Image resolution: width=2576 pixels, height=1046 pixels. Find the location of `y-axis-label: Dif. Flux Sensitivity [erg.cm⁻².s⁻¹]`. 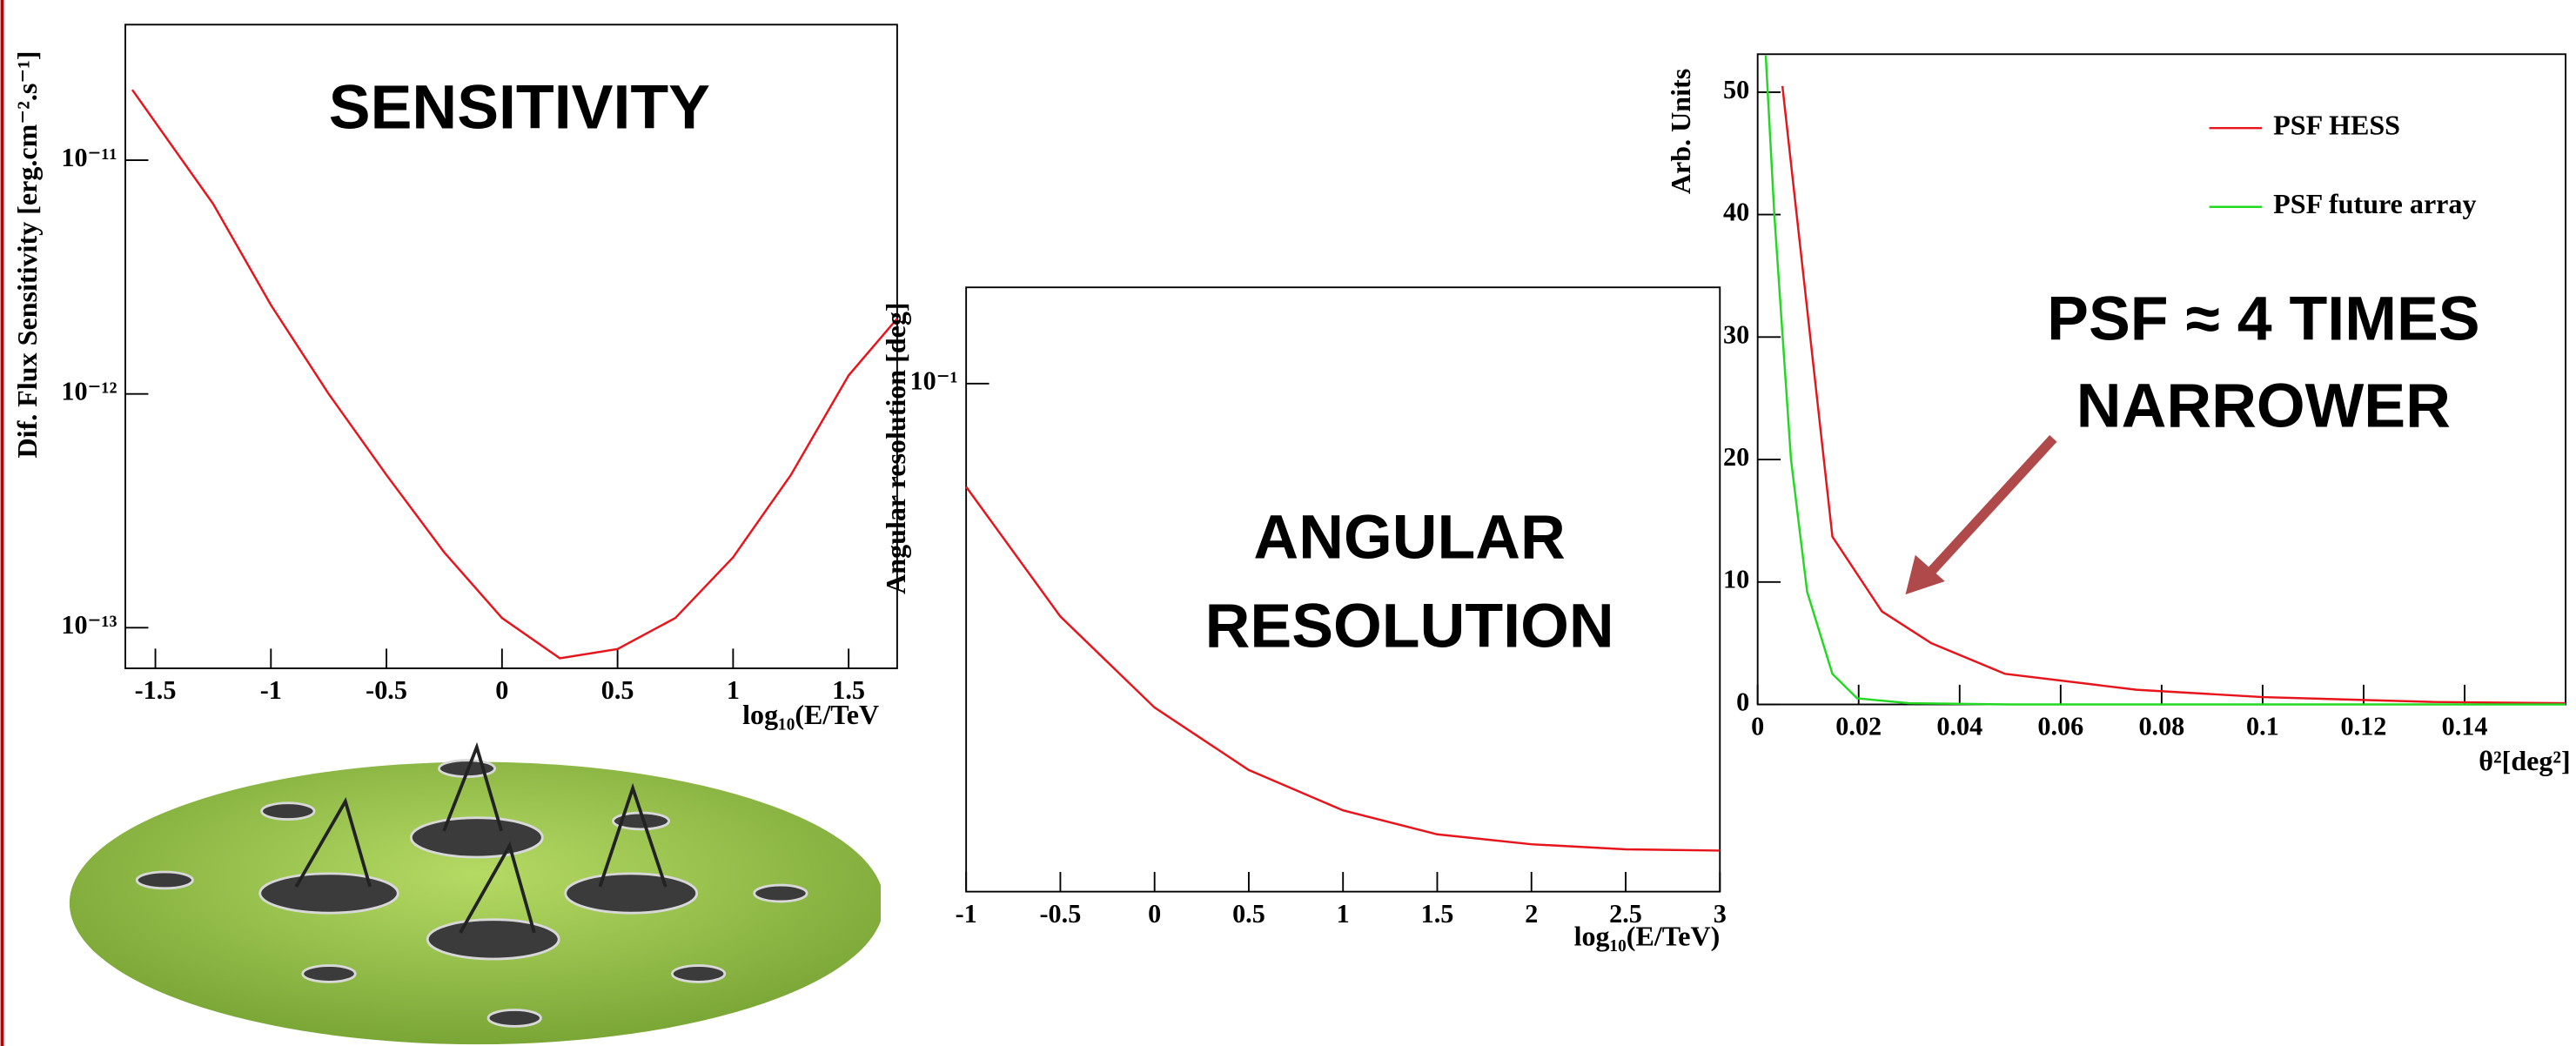

y-axis-label: Dif. Flux Sensitivity [erg.cm⁻².s⁻¹] is located at coordinates (27, 254).